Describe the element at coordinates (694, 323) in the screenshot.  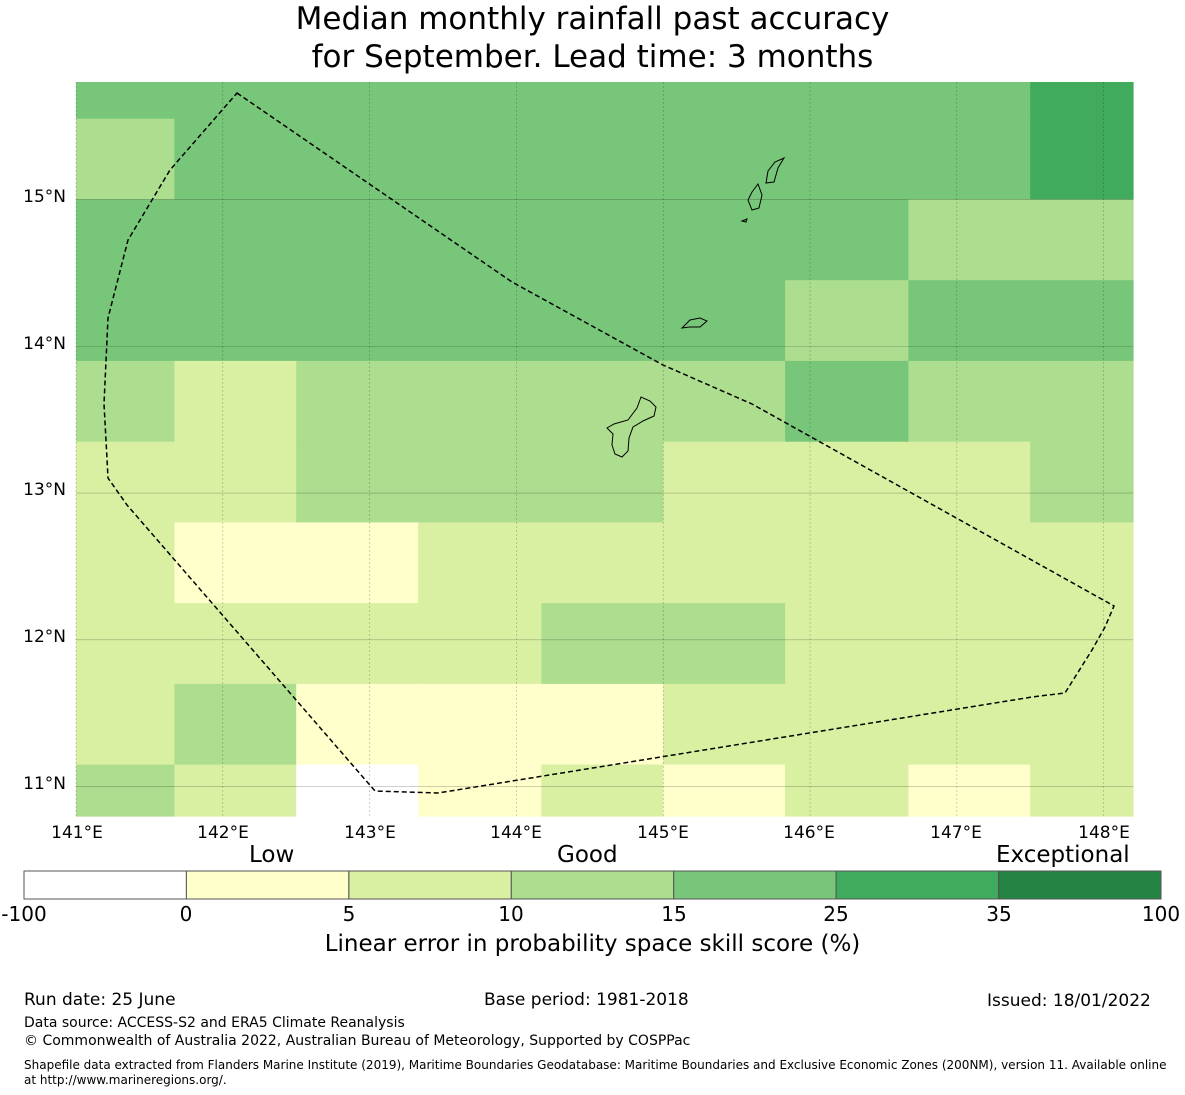
I see `island-rota` at that location.